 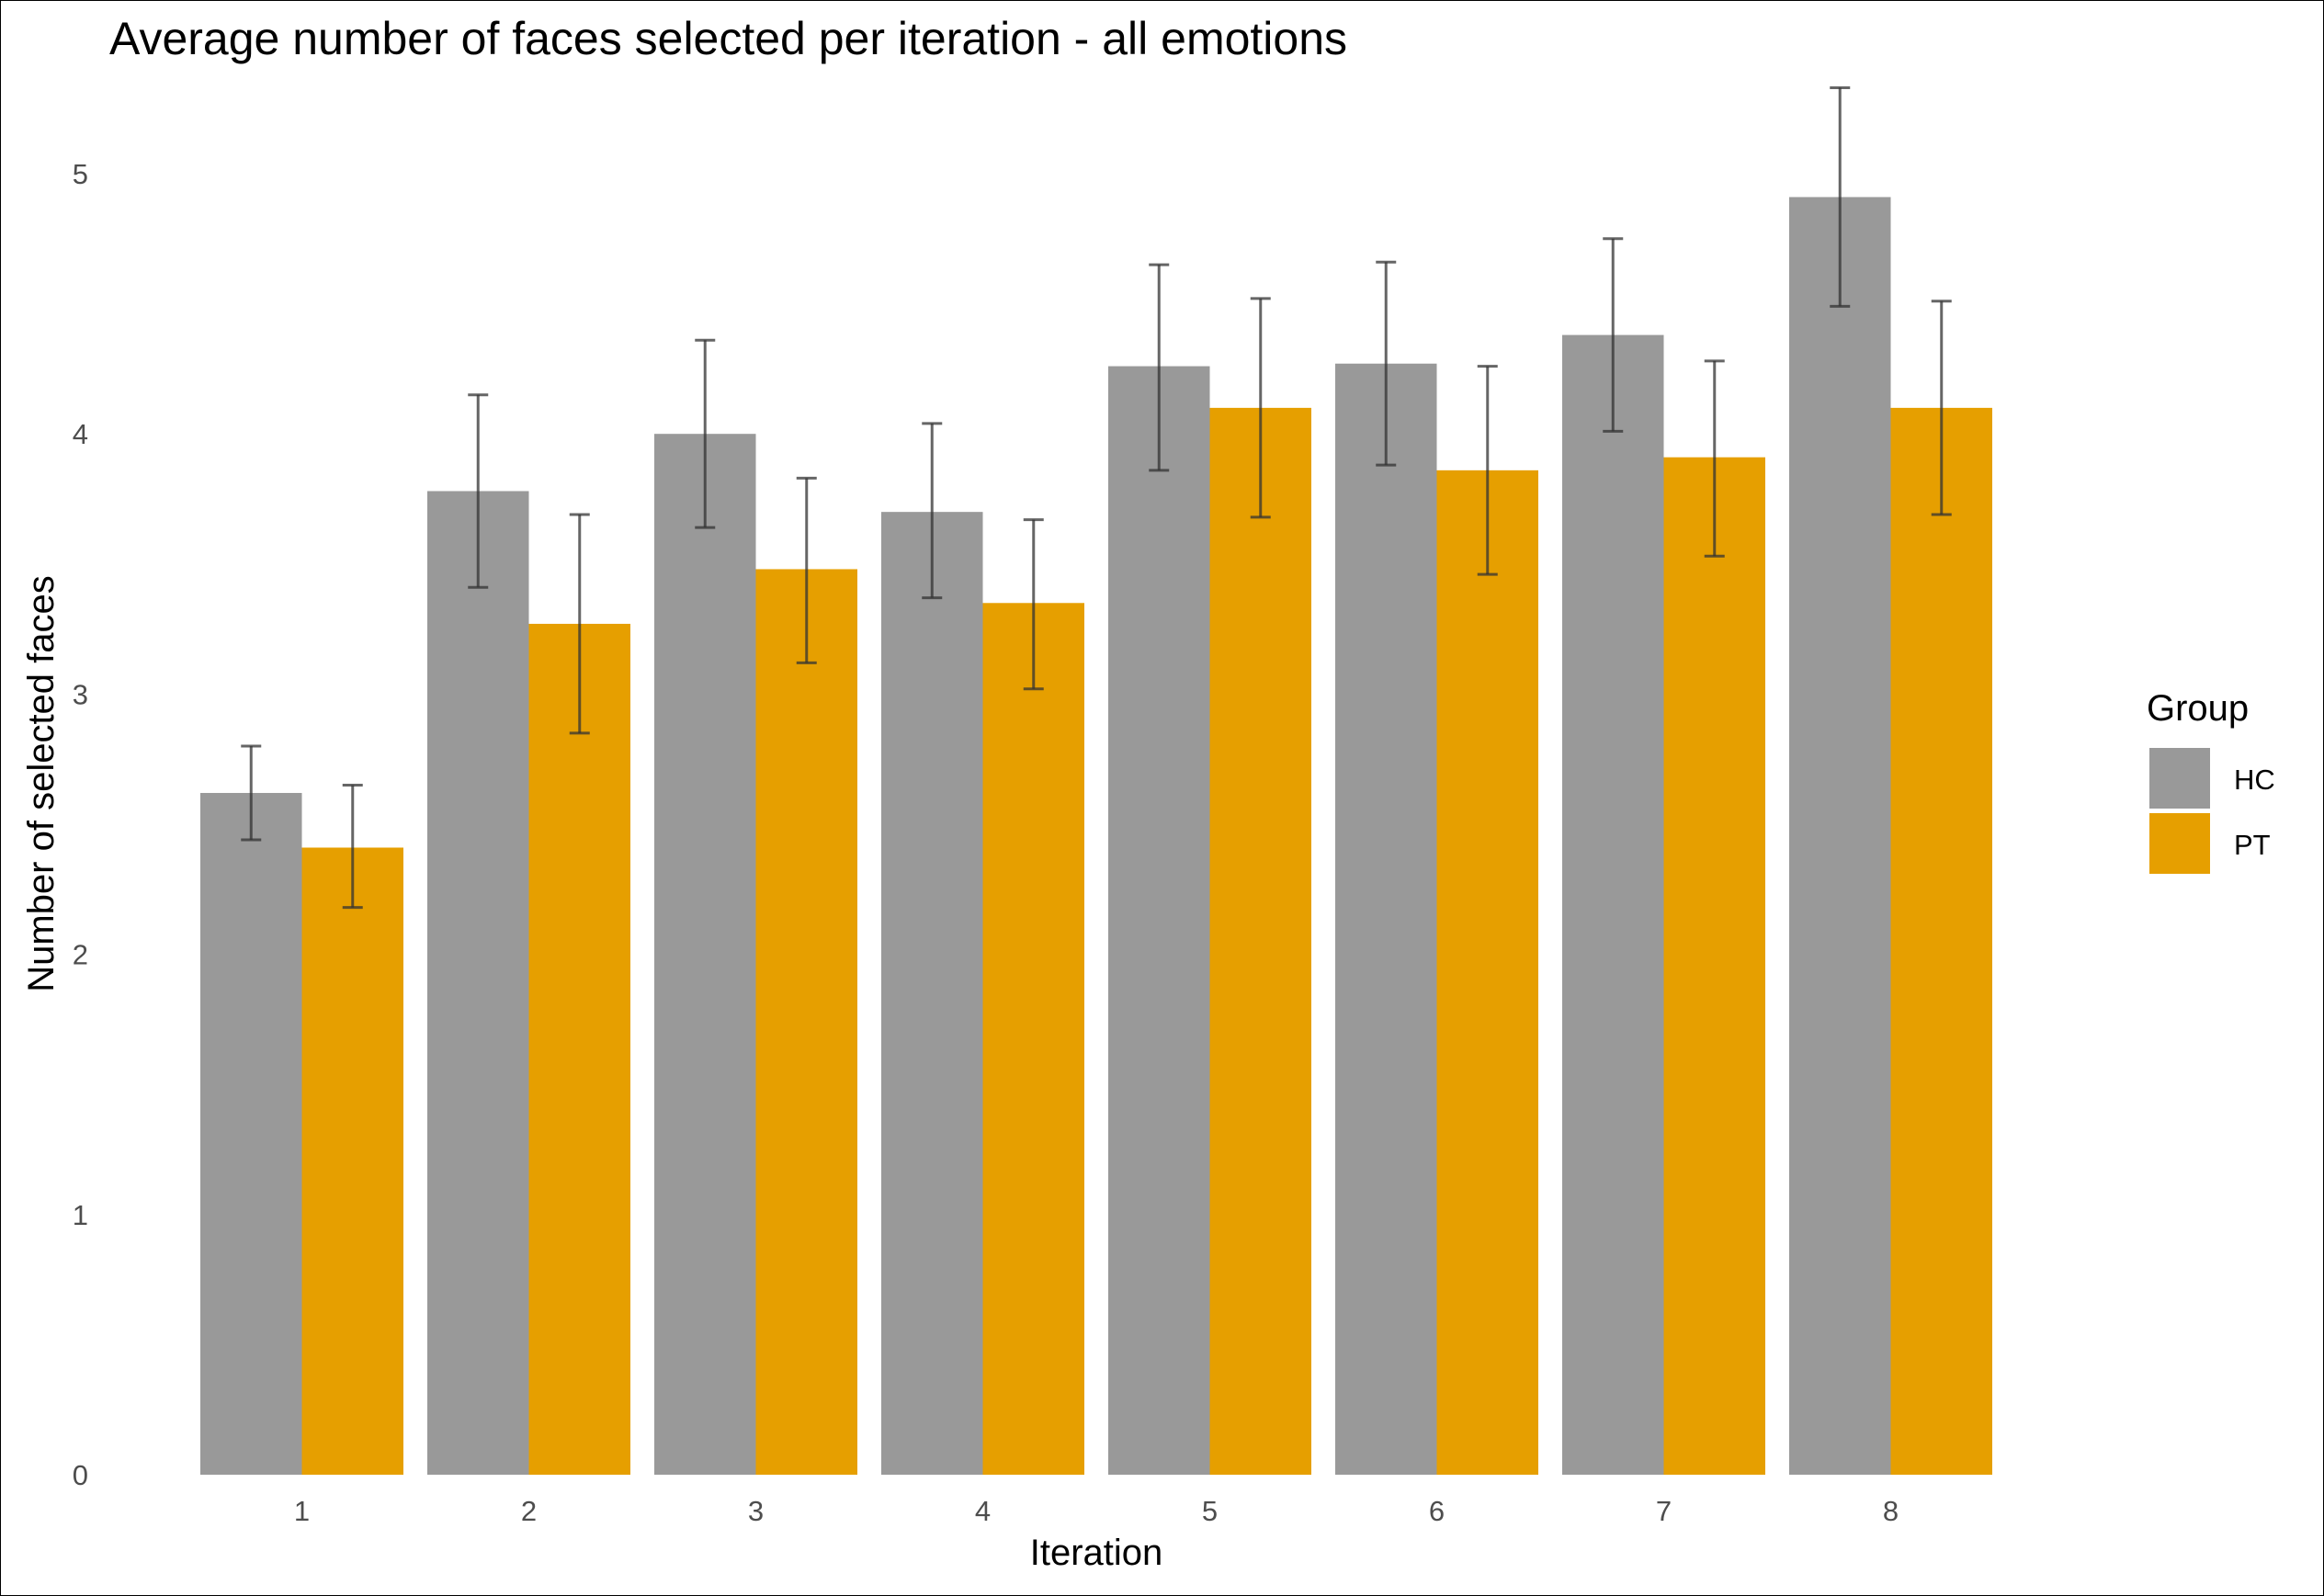 What do you see at coordinates (1437, 1511) in the screenshot?
I see `x-tick-label: 6` at bounding box center [1437, 1511].